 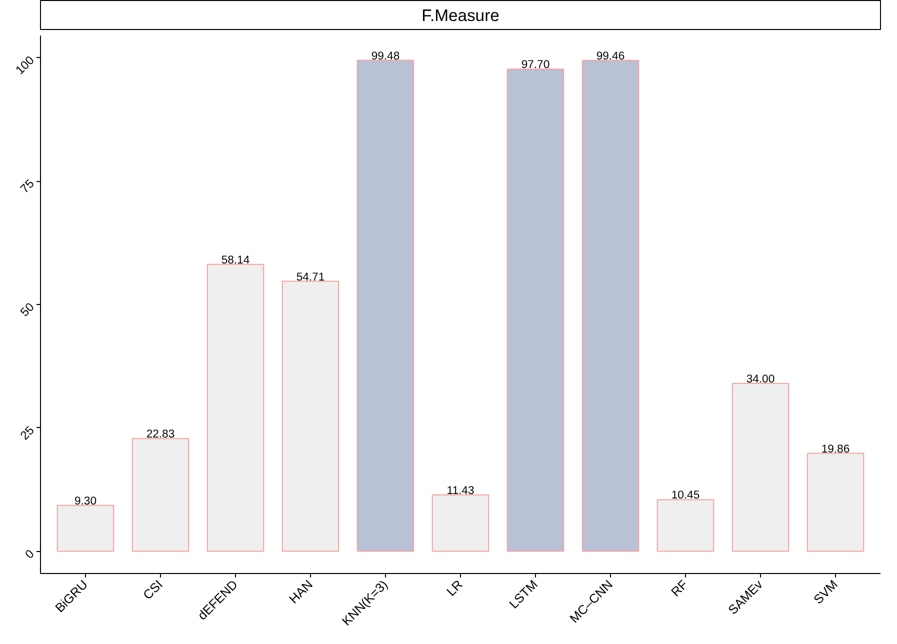 What do you see at coordinates (160, 434) in the screenshot?
I see `data-label: 22.83` at bounding box center [160, 434].